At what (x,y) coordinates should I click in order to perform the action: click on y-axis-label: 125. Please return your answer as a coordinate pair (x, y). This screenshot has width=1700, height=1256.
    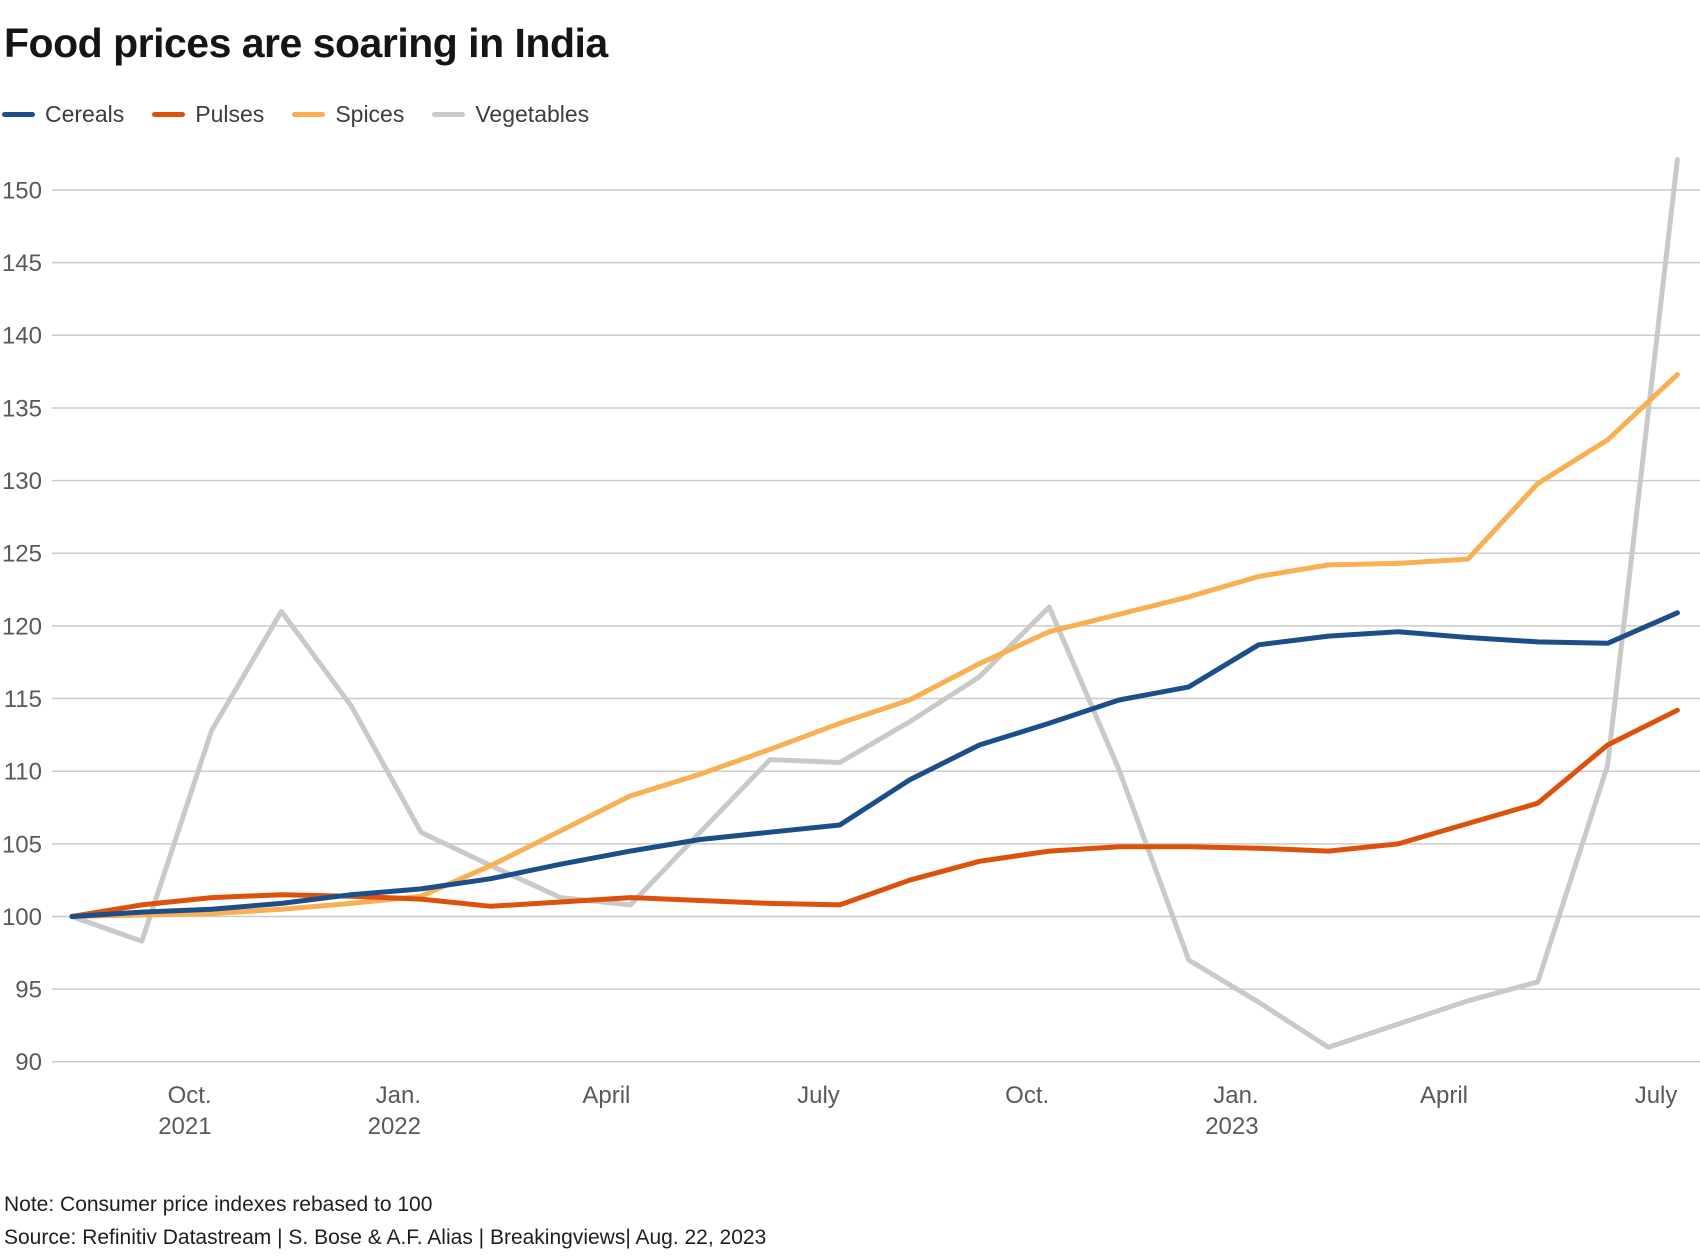
    Looking at the image, I should click on (22, 554).